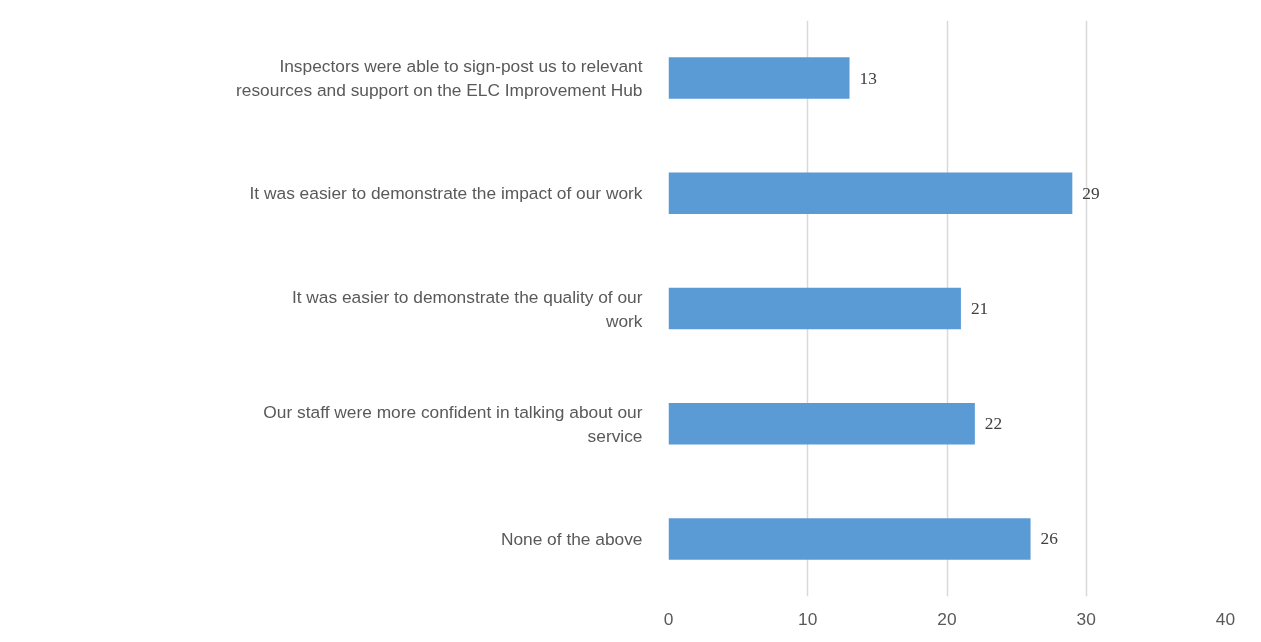  Describe the element at coordinates (808, 618) in the screenshot. I see `x-tick-label: 10` at that location.